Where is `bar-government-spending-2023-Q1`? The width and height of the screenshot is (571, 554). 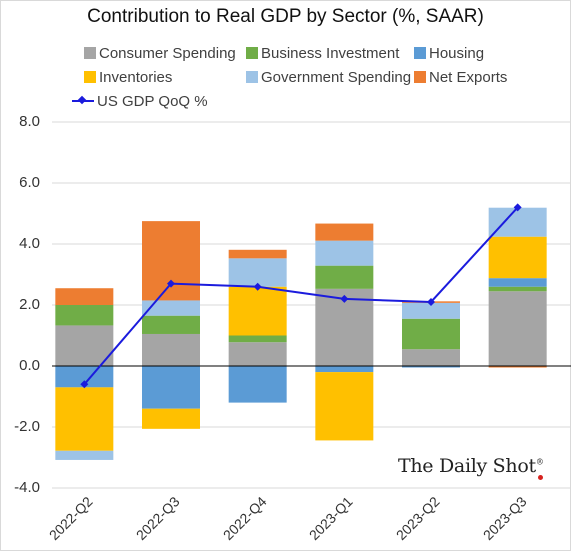
bar-government-spending-2023-Q1 is located at coordinates (344, 253).